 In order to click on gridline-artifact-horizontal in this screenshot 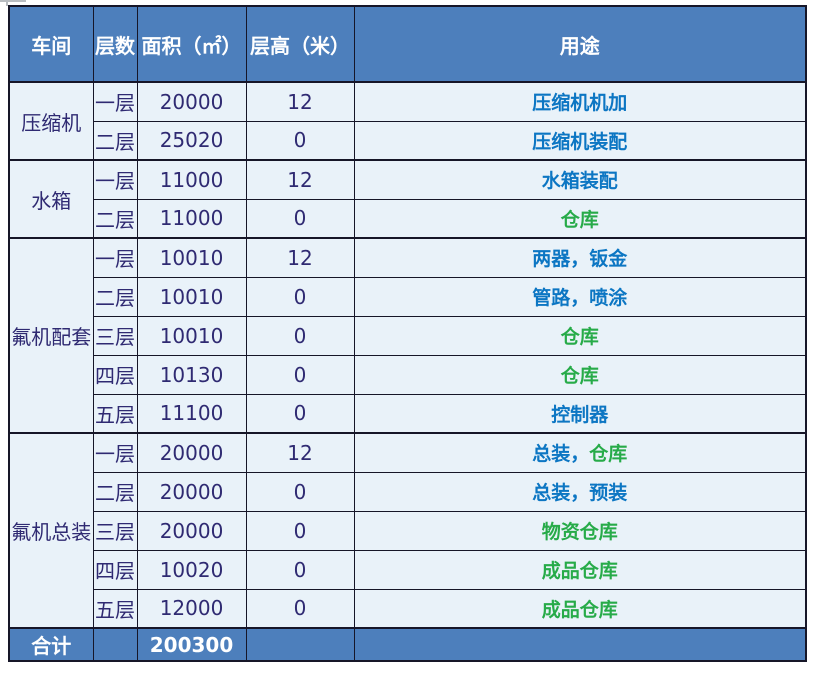, I will do `click(13, 1)`.